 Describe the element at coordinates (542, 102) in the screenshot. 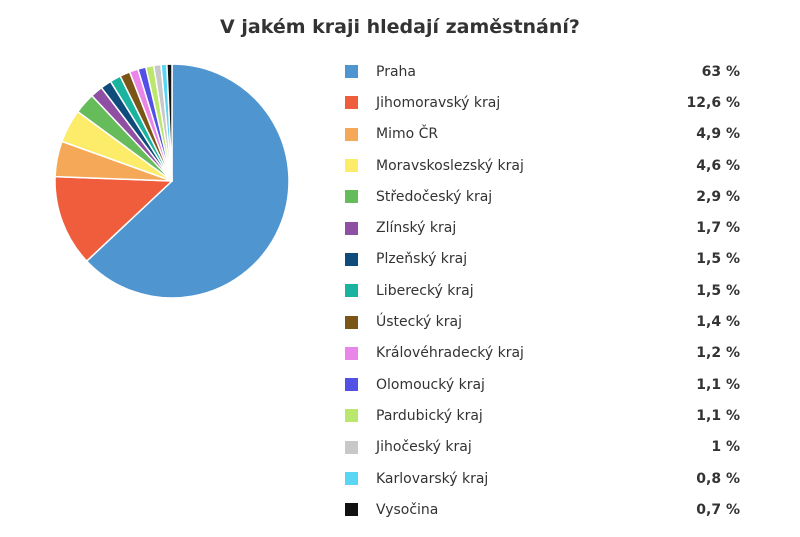

I see `legend-item: Jihomoravský kraj 12,6 %` at that location.